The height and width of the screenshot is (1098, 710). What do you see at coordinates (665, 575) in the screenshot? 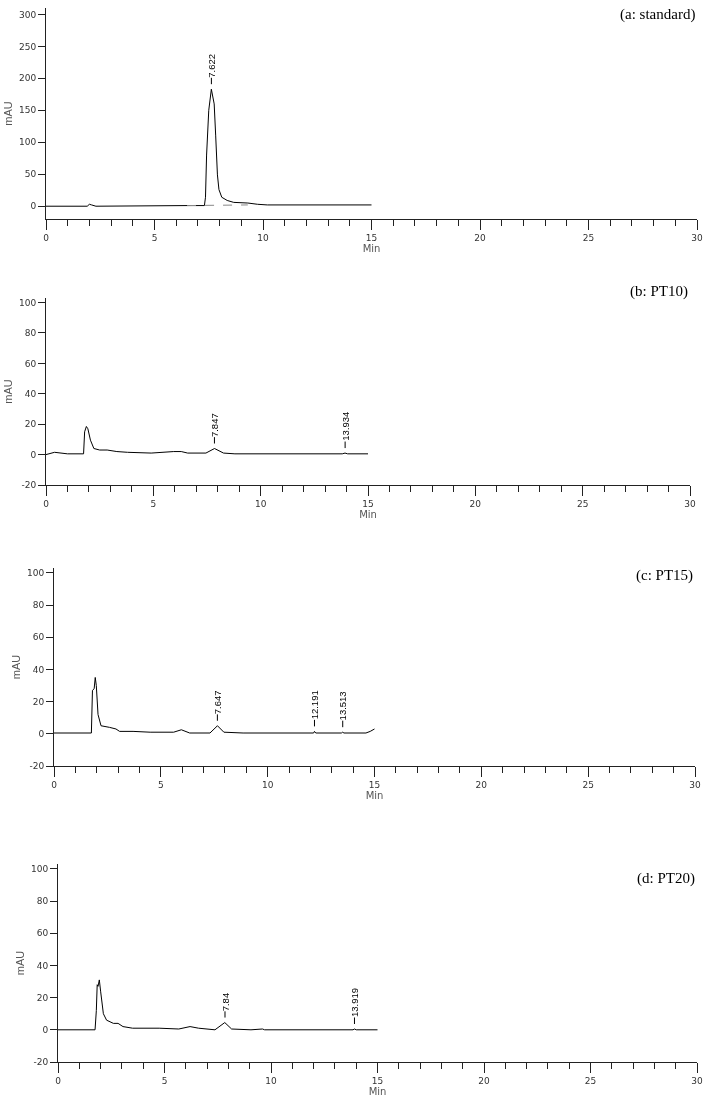
I see `chart-title: (c: PT15)` at bounding box center [665, 575].